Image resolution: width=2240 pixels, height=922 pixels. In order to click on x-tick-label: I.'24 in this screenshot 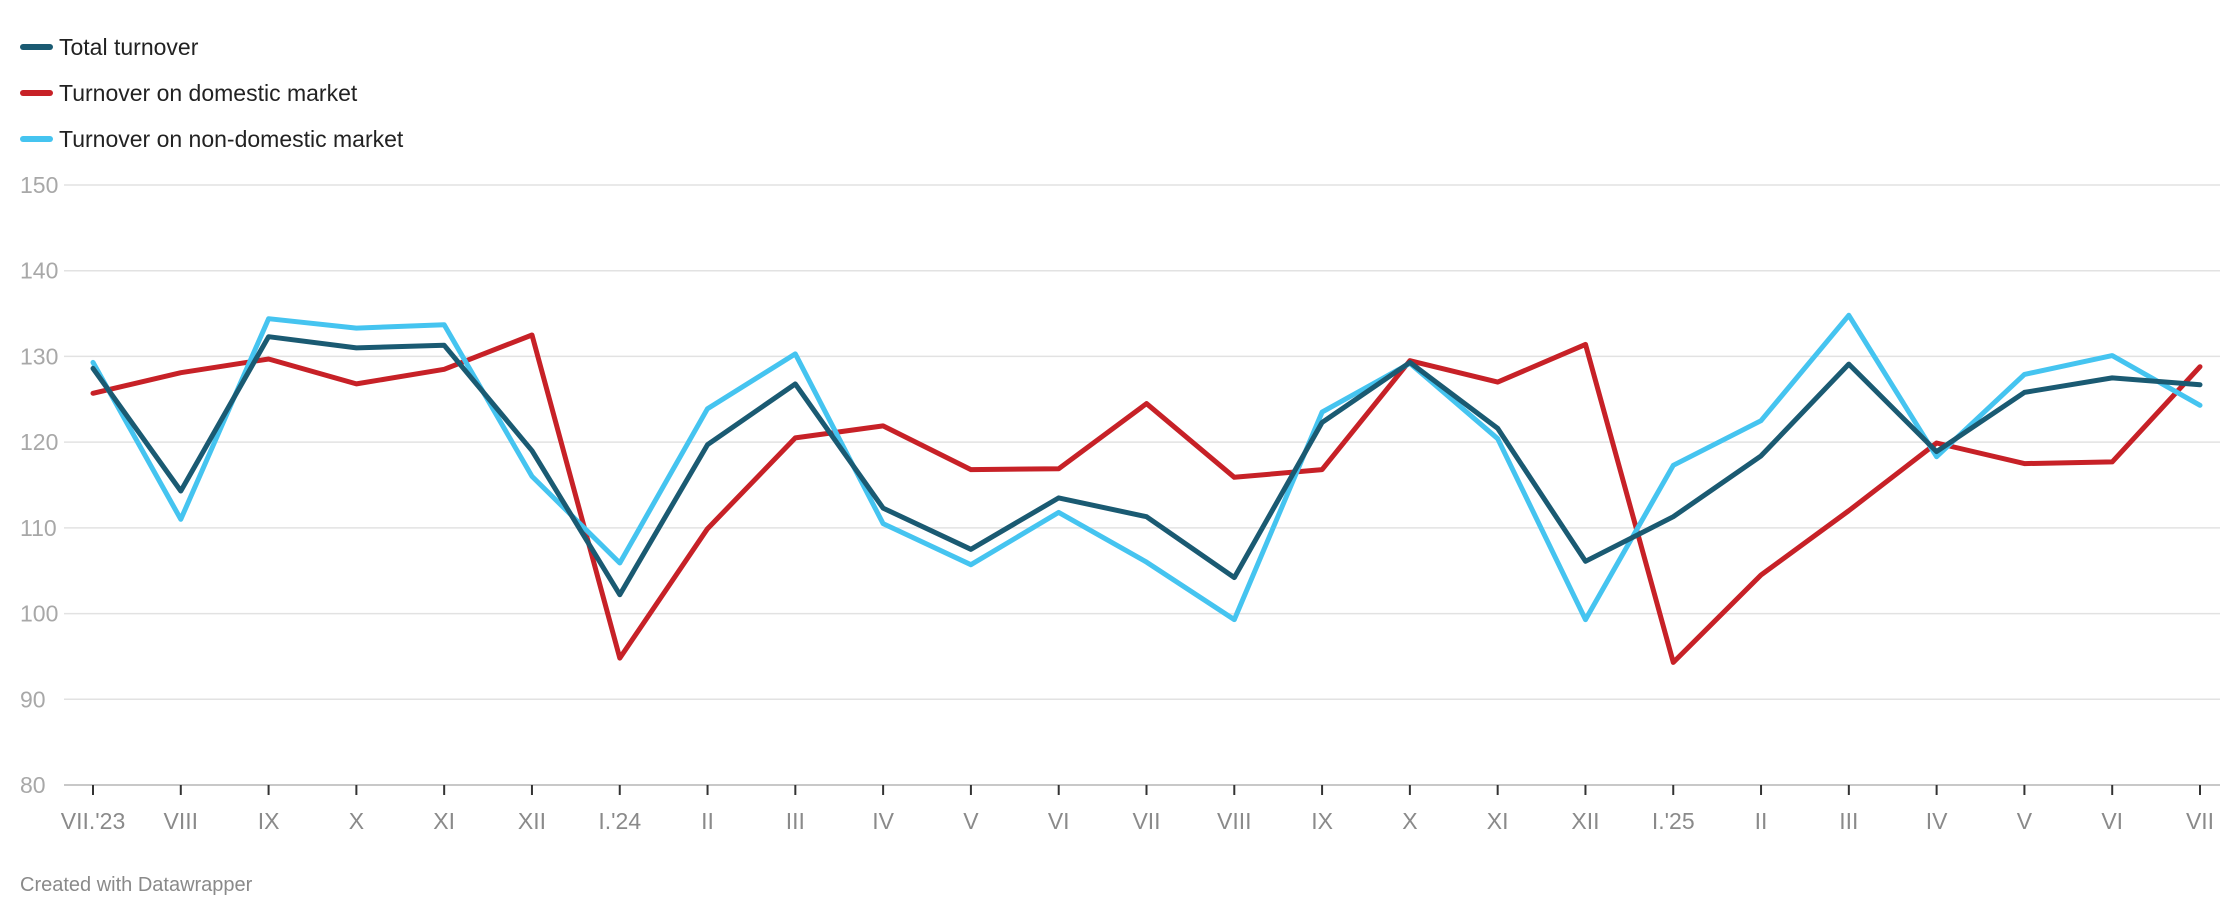, I will do `click(619, 821)`.